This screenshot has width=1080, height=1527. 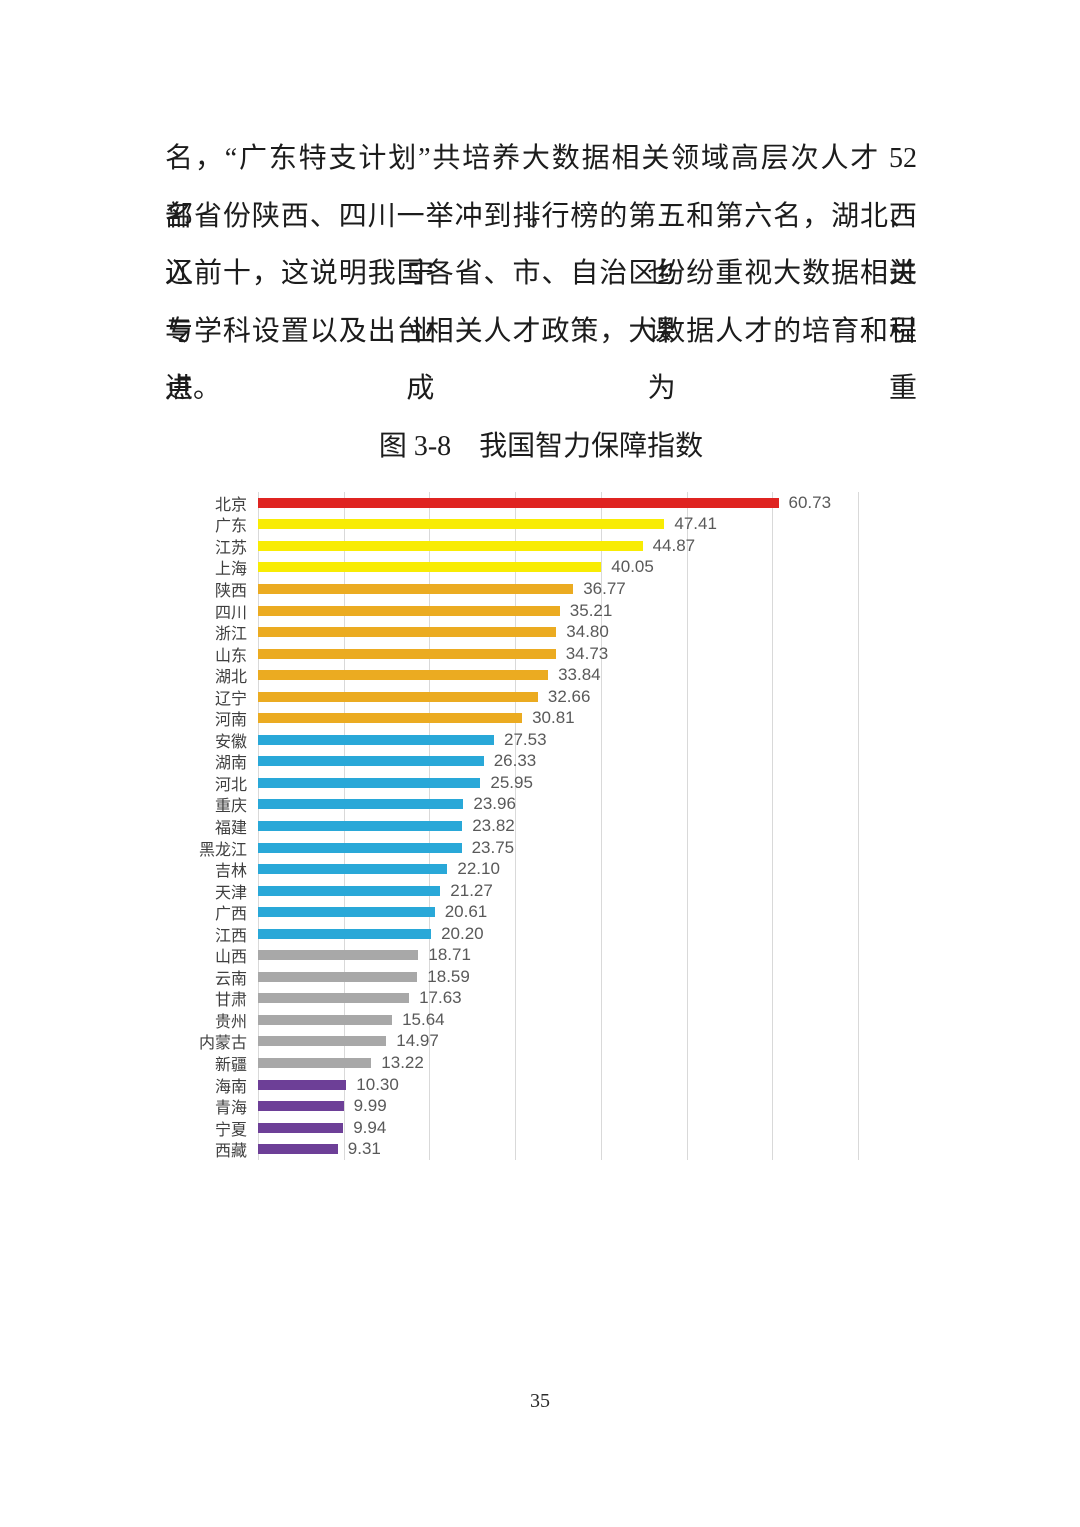 I want to click on chart-row: 天津 21.27, so click(x=450, y=891).